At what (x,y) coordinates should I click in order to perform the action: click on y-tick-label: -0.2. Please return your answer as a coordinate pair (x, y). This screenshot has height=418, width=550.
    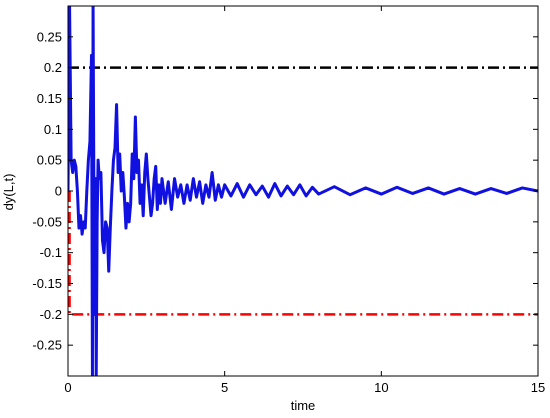
    Looking at the image, I should click on (51, 314).